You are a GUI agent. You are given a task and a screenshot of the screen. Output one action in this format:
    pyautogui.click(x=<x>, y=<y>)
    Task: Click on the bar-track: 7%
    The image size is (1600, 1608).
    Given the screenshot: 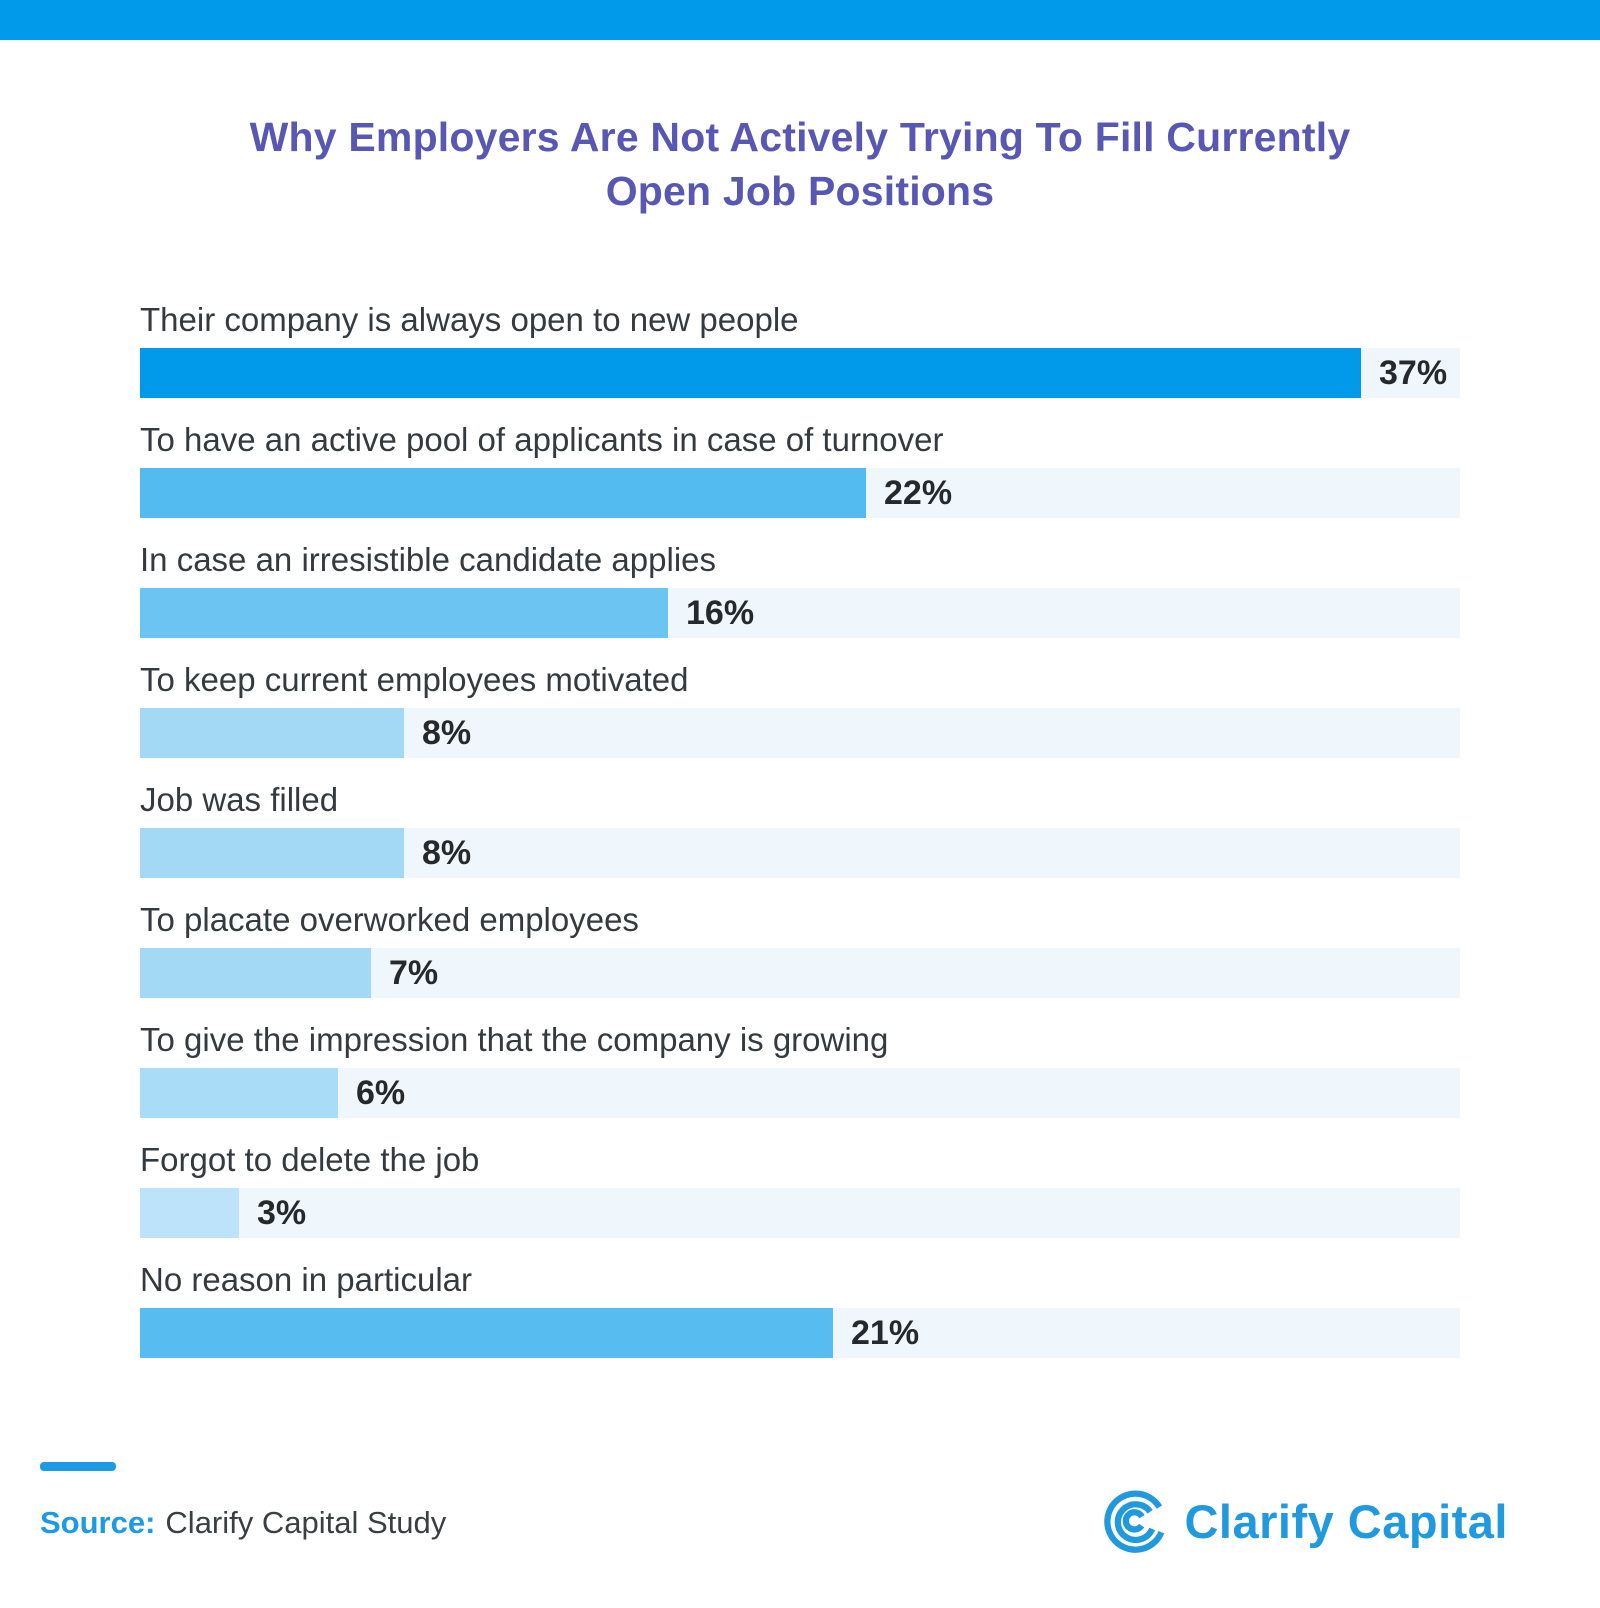 What is the action you would take?
    pyautogui.click(x=800, y=973)
    